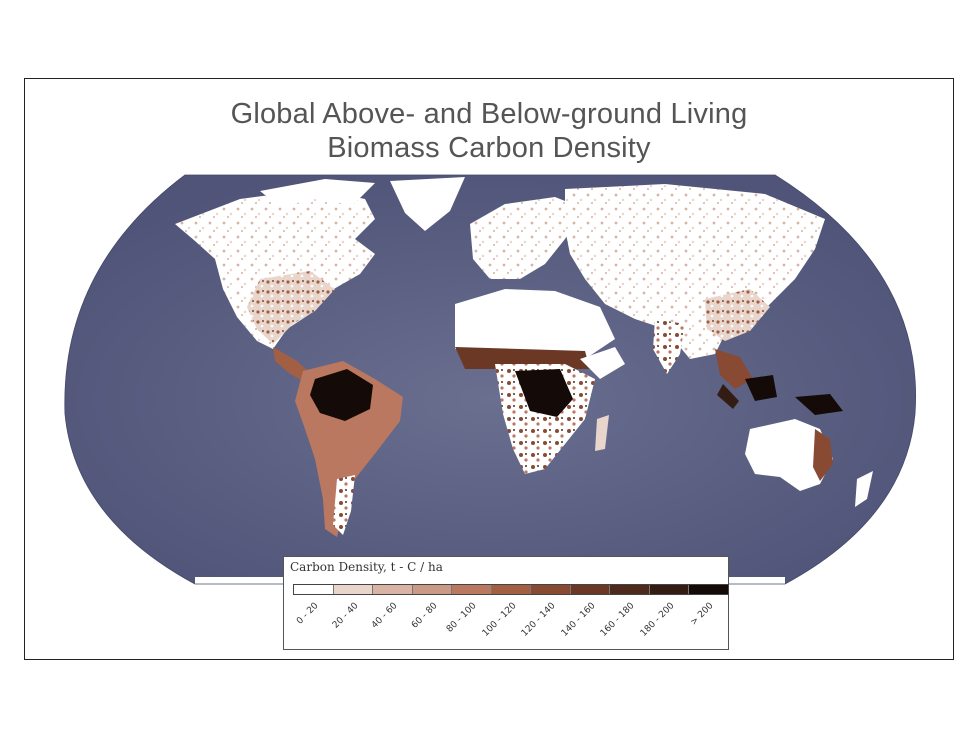  Describe the element at coordinates (527, 238) in the screenshot. I see `europe` at that location.